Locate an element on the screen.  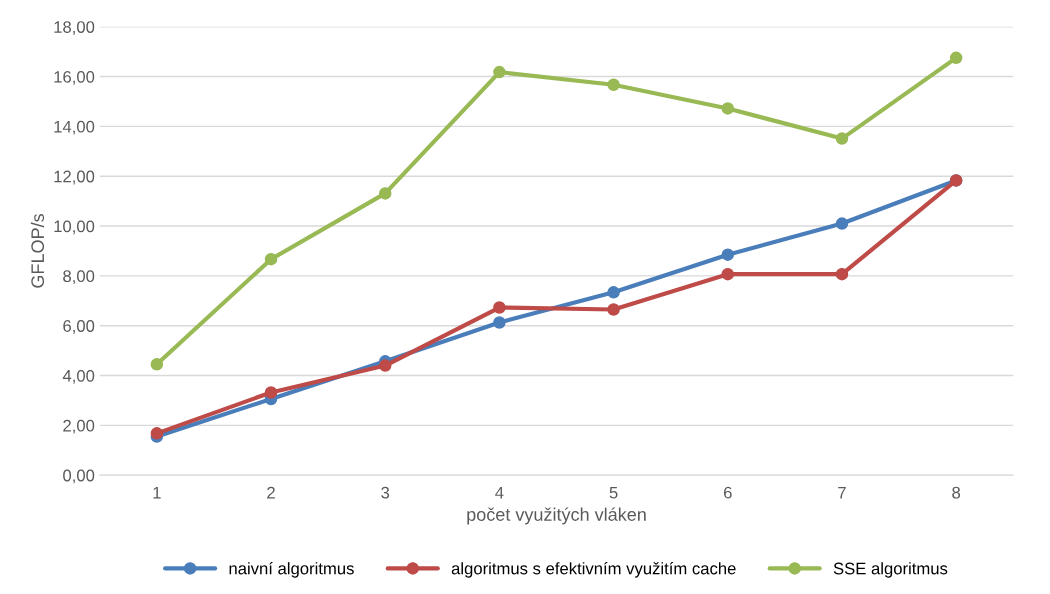
x-tick-label: 7 is located at coordinates (842, 492).